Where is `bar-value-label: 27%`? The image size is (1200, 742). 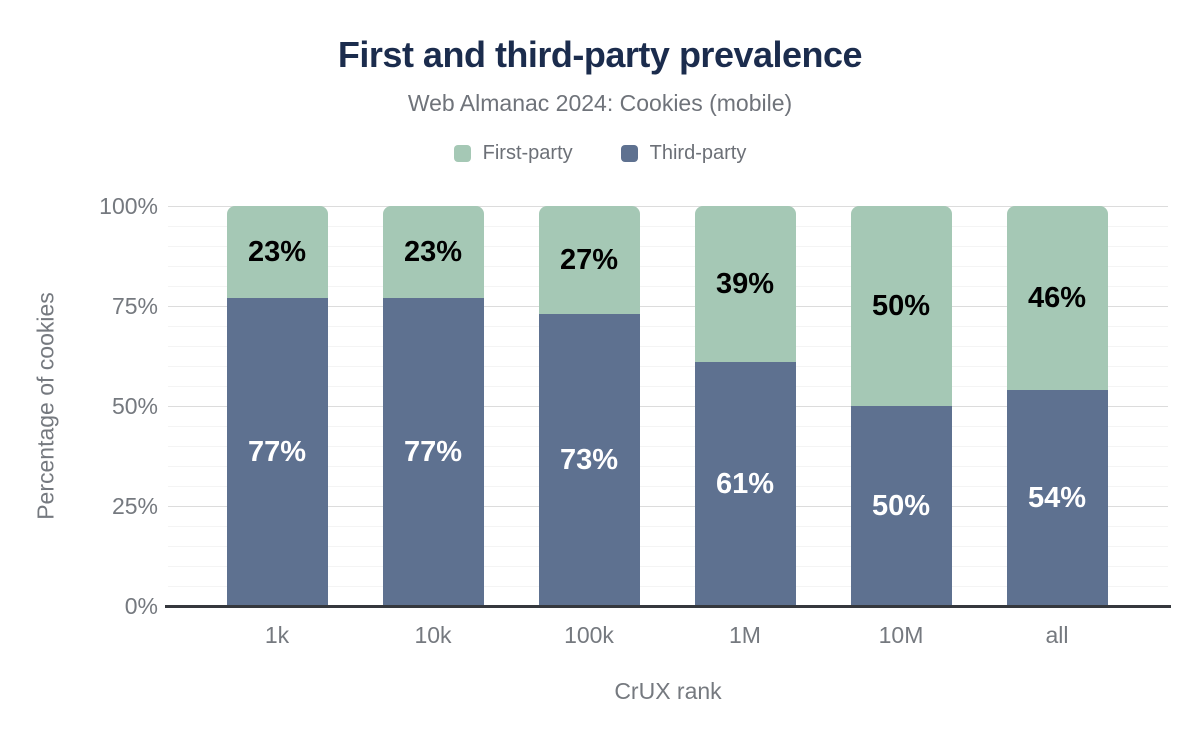 bar-value-label: 27% is located at coordinates (589, 259).